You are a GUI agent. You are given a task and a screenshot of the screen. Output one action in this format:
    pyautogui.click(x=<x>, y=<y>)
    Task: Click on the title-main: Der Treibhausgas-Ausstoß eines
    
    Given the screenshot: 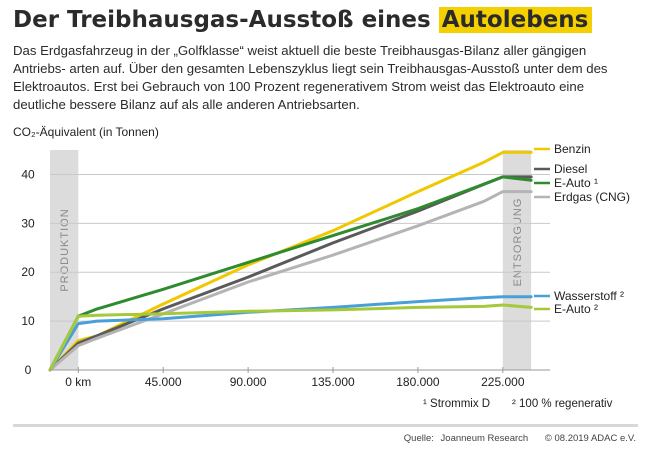 What is the action you would take?
    pyautogui.click(x=222, y=20)
    